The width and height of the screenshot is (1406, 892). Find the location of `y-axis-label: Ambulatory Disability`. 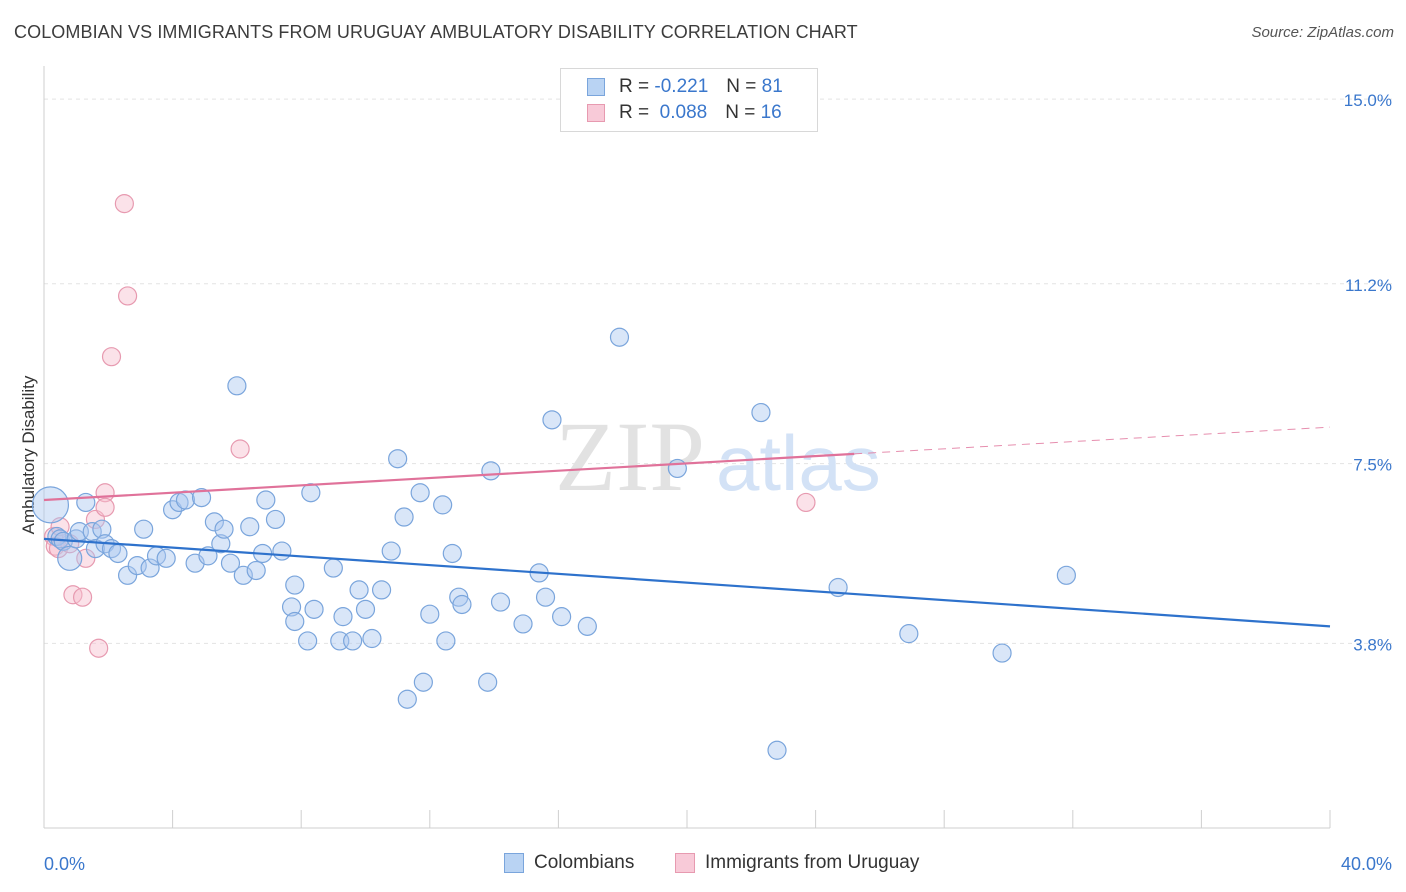

y-axis-label: Ambulatory Disability is located at coordinates (28, 454).